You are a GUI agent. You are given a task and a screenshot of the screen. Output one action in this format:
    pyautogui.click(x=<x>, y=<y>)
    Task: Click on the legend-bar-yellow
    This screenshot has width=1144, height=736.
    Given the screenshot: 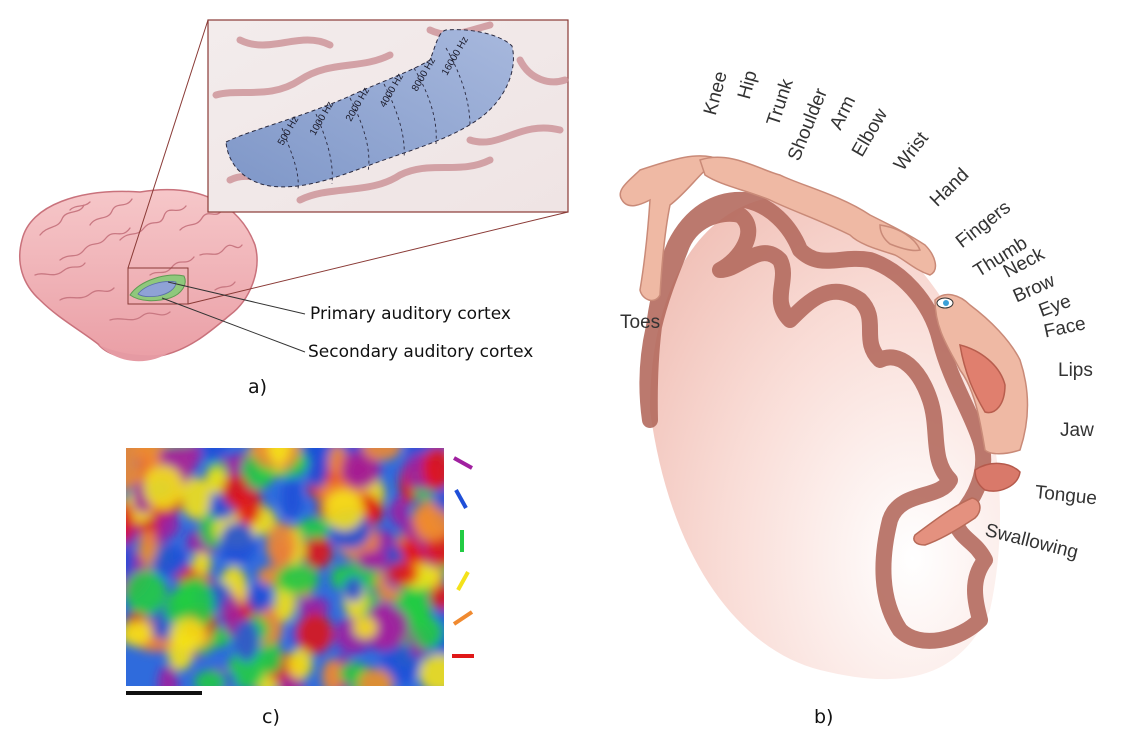 What is the action you would take?
    pyautogui.click(x=463, y=581)
    